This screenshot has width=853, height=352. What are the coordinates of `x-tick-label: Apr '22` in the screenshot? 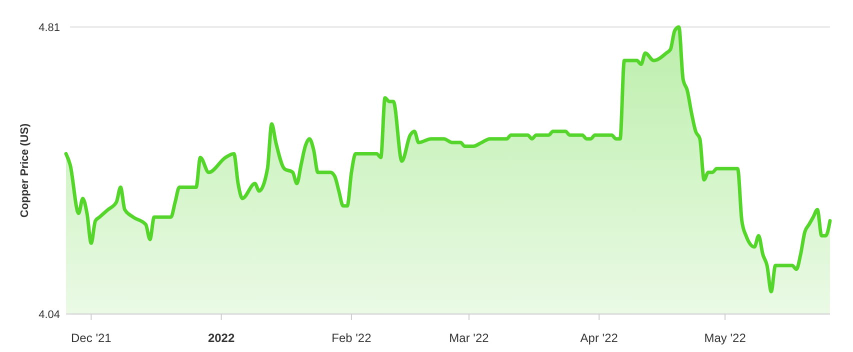 It's located at (599, 338).